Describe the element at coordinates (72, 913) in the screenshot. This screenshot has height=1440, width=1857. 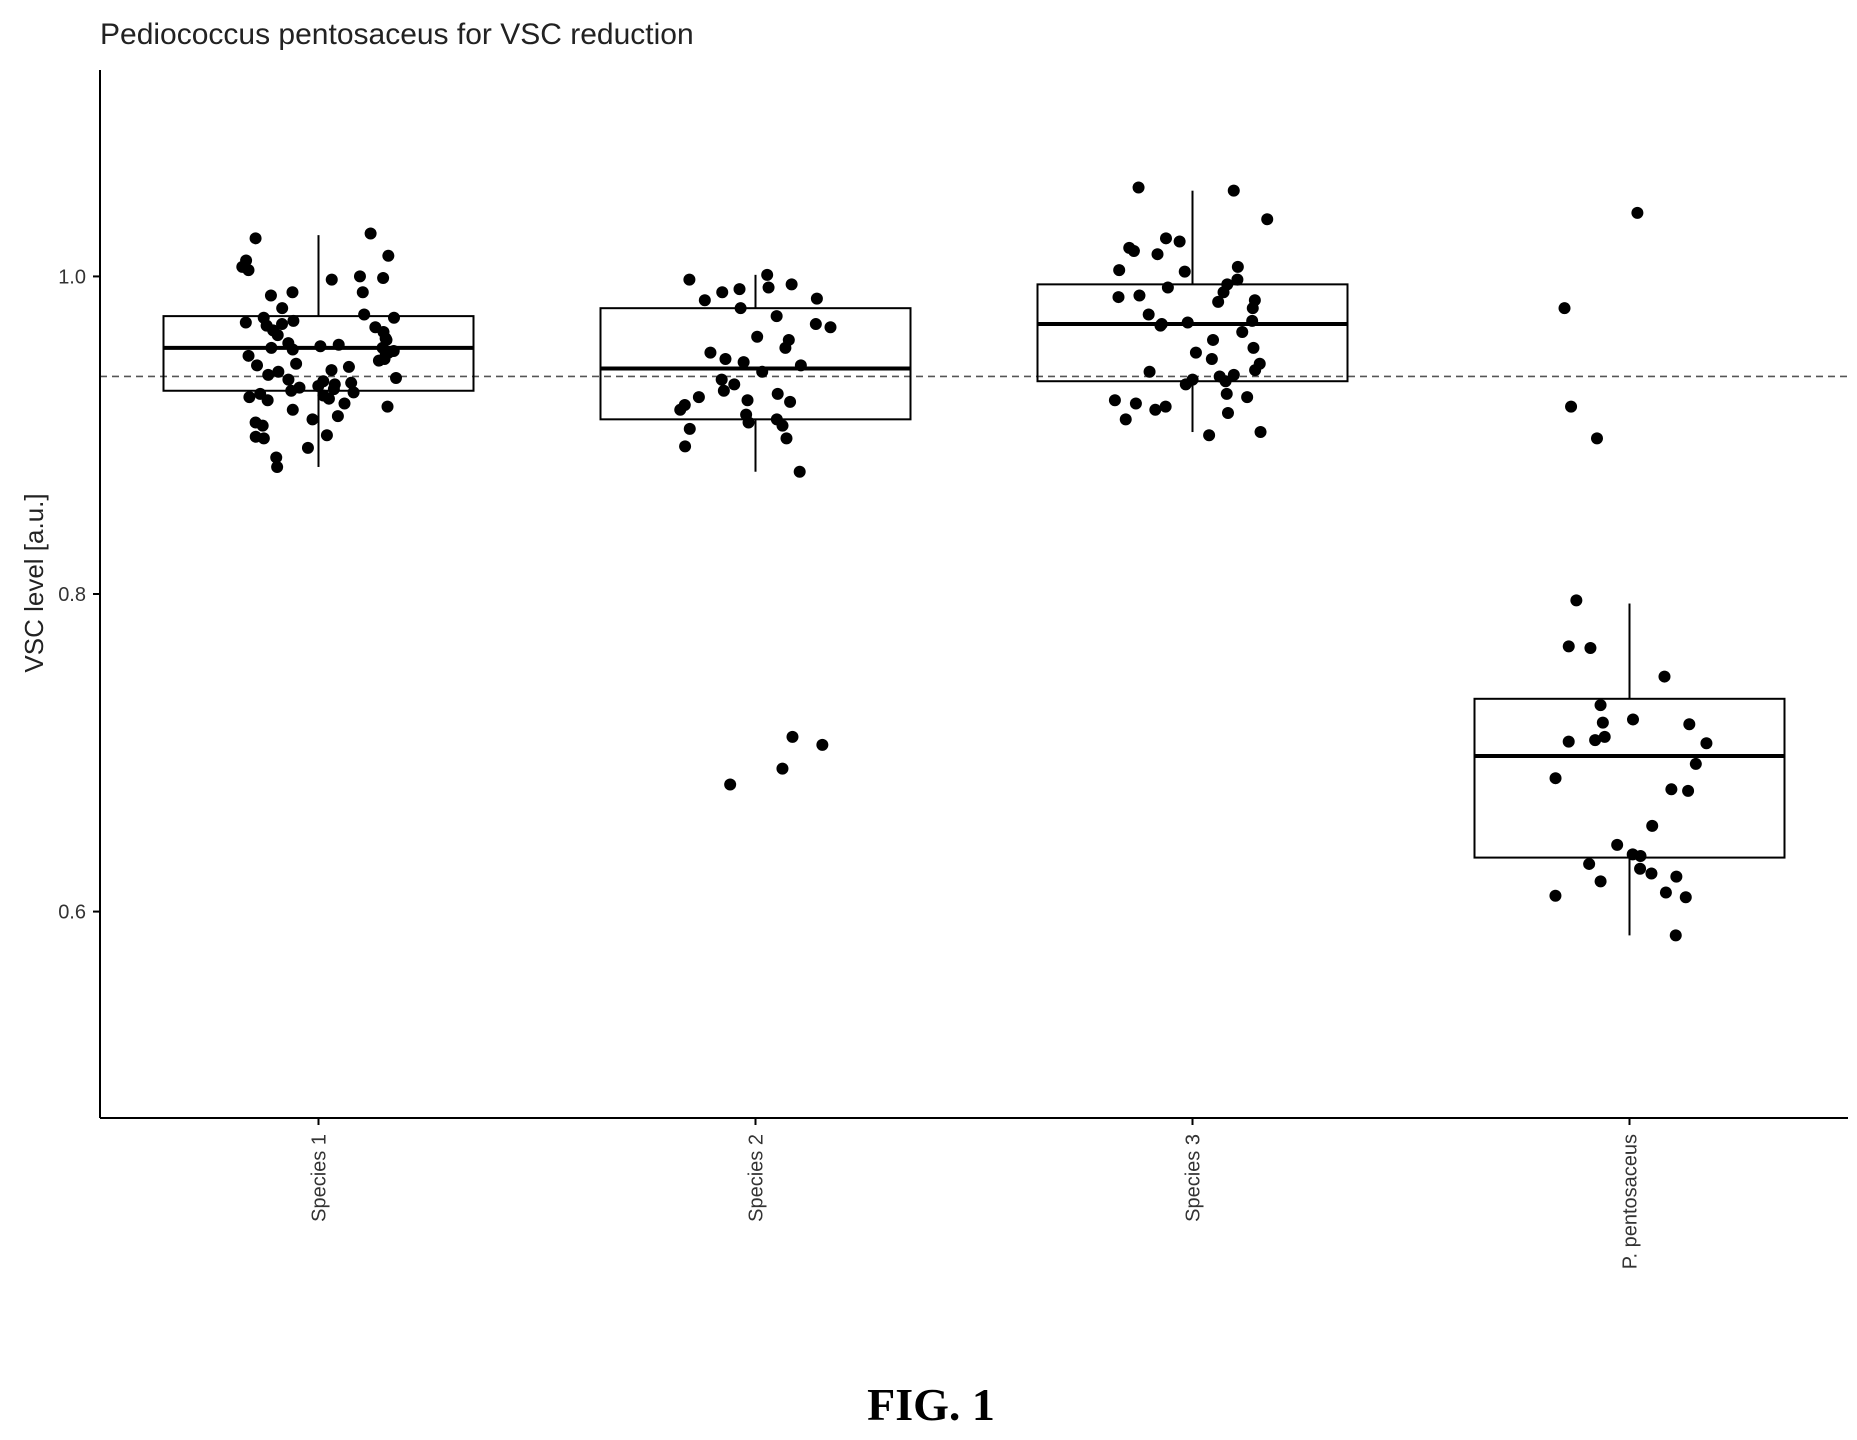
I see `y-tick-label: 0.6` at that location.